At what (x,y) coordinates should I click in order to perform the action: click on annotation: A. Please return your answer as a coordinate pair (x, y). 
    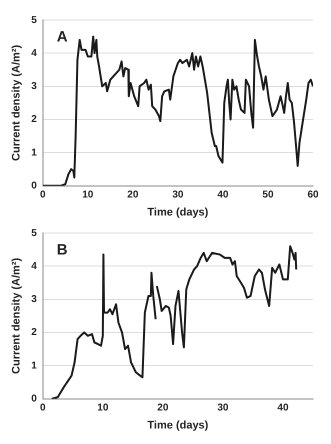
    Looking at the image, I should click on (62, 37).